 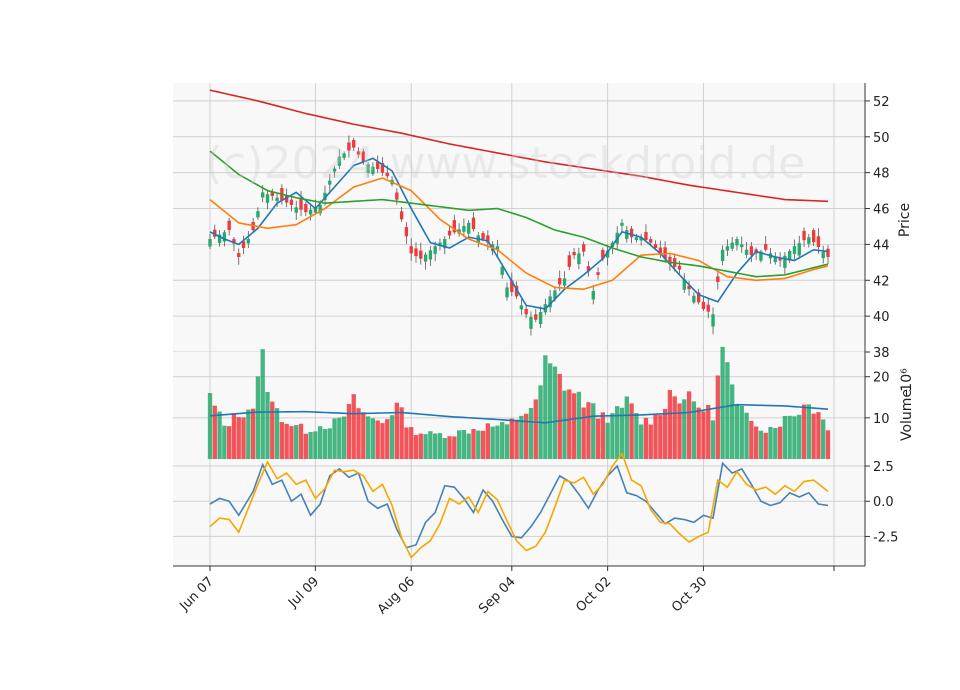 I want to click on price-tick-label: 46, so click(x=881, y=210).